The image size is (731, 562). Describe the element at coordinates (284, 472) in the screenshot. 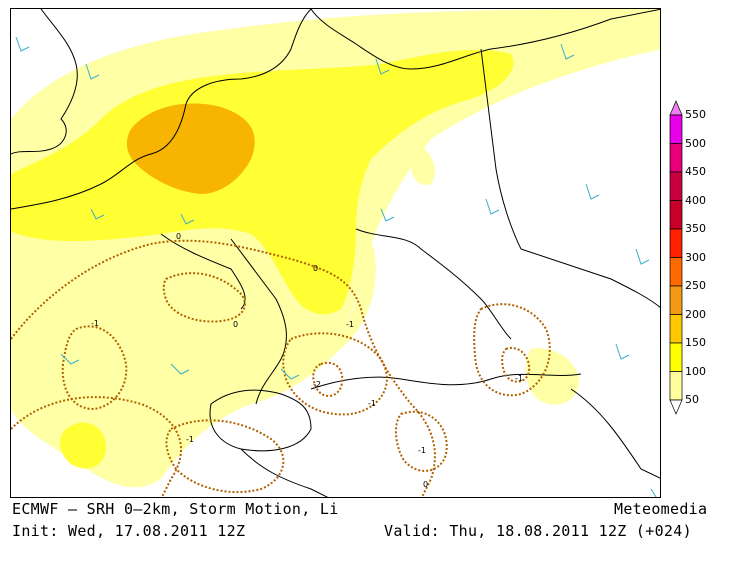

I see `border-italy` at that location.